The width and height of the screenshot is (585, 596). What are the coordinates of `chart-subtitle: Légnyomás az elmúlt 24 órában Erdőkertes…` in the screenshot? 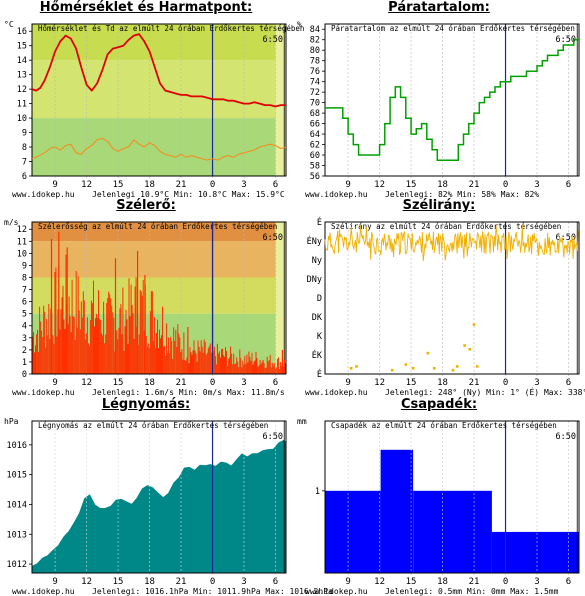 It's located at (153, 425).